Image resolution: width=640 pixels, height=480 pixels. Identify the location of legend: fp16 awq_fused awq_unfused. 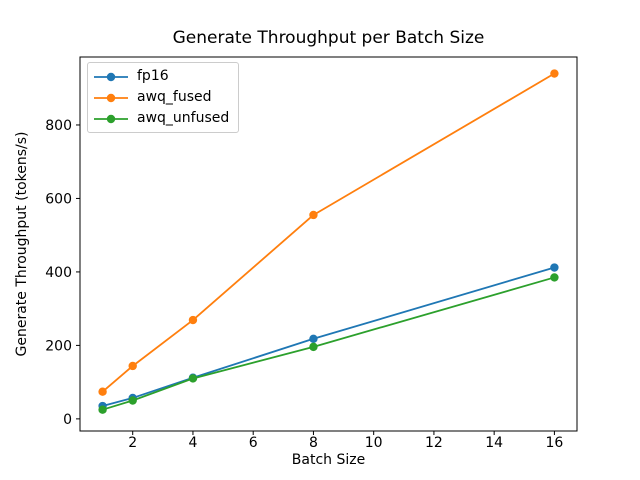
(163, 97).